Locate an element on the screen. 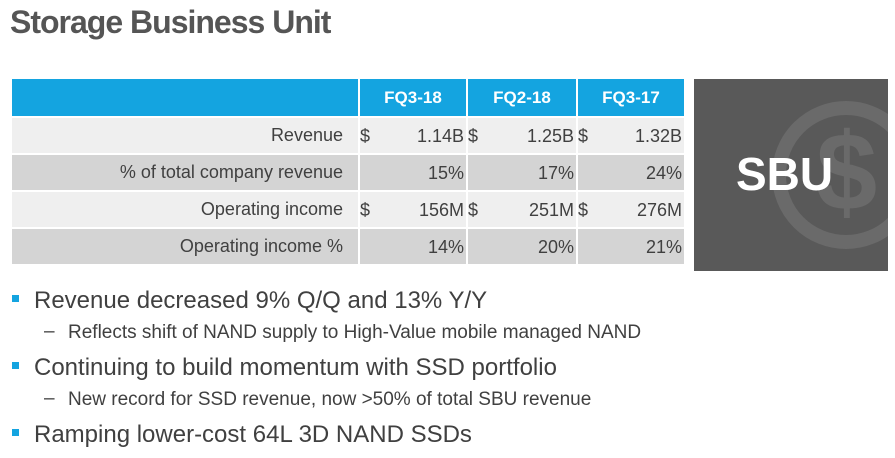 Image resolution: width=895 pixels, height=458 pixels. row-label: % of total company revenue is located at coordinates (185, 171).